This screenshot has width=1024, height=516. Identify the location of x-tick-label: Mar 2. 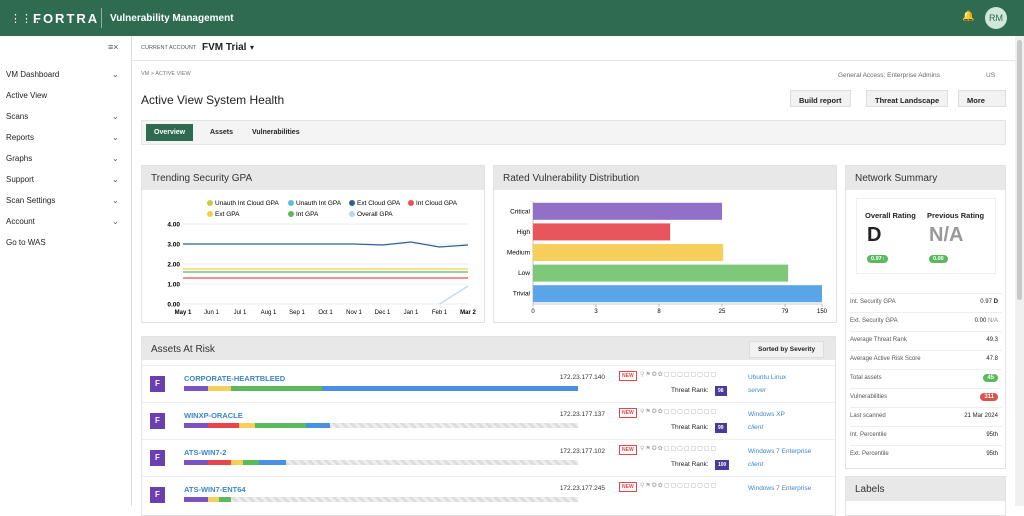
(468, 313).